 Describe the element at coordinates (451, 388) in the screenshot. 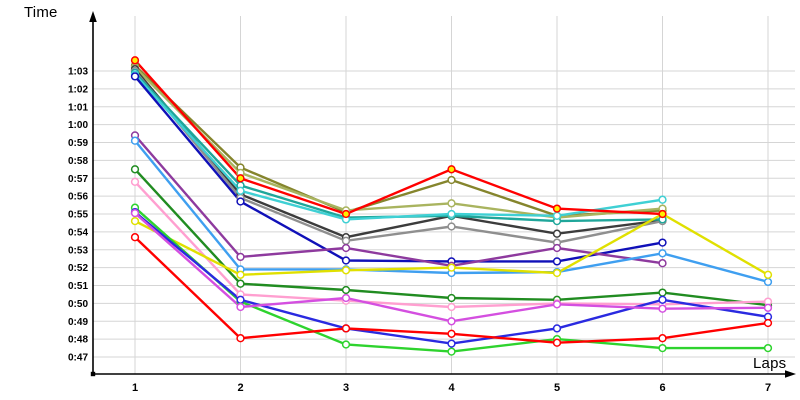

I see `x-tick-label: 4` at that location.